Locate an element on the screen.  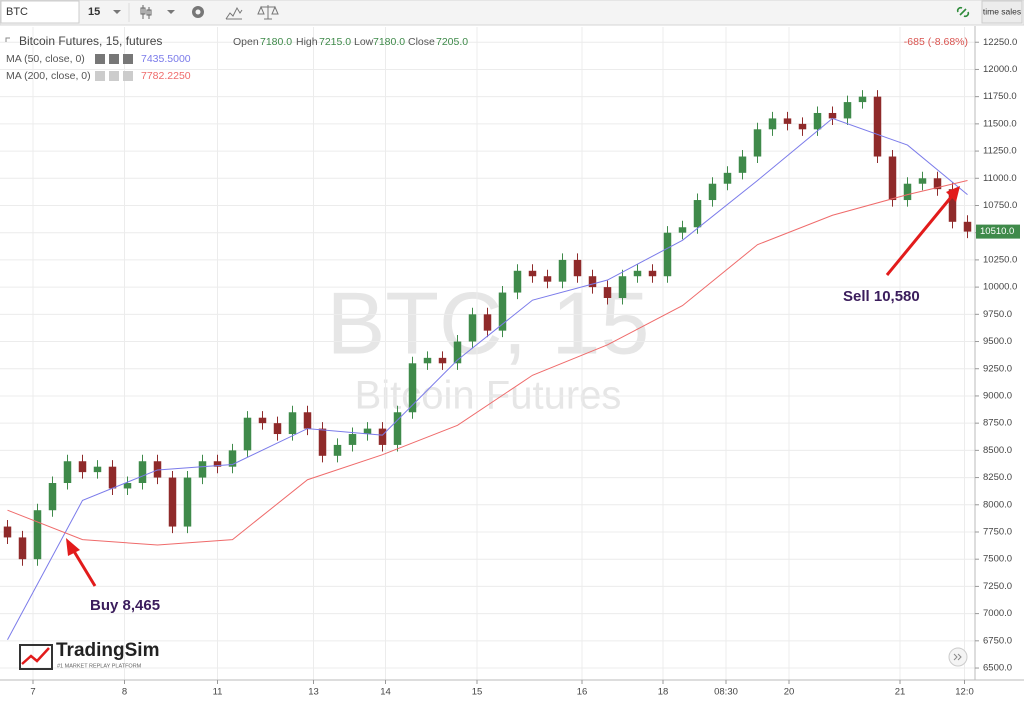
link-icon is located at coordinates (963, 12).